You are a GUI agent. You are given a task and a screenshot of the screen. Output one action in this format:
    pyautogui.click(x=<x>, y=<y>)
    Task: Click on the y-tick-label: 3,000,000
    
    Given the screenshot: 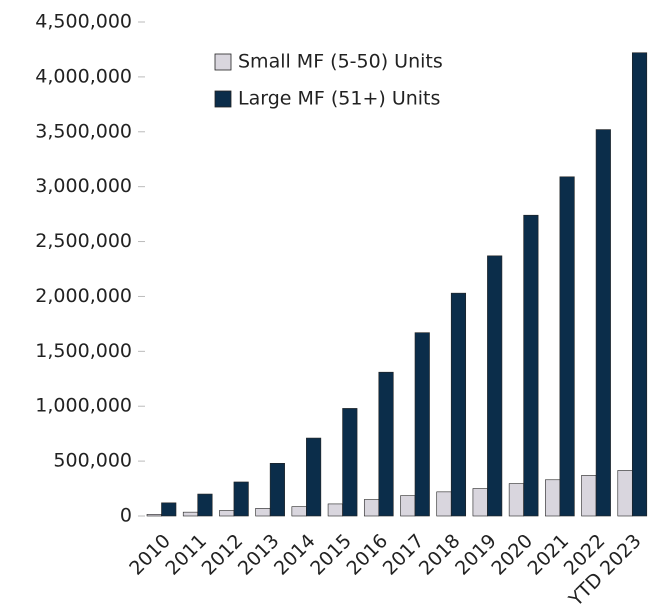 What is the action you would take?
    pyautogui.click(x=83, y=186)
    